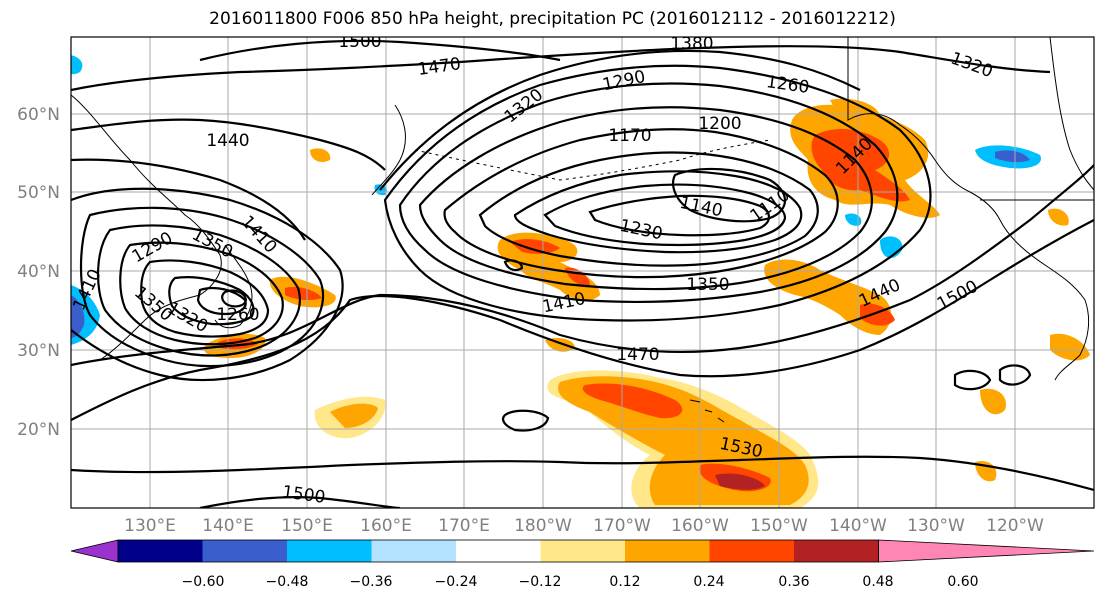 Image resolution: width=1105 pixels, height=601 pixels. What do you see at coordinates (561, 68) in the screenshot?
I see `contour-1470-north` at bounding box center [561, 68].